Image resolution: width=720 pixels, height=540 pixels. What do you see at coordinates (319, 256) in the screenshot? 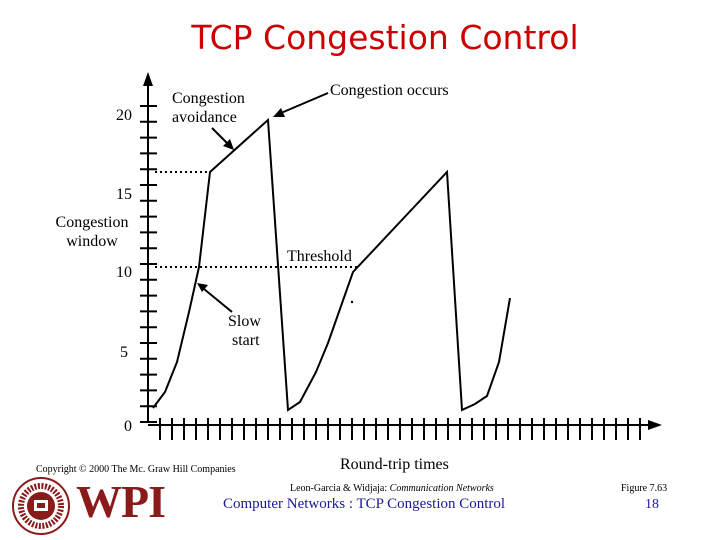
I see `threshold-label: Threshold` at bounding box center [319, 256].